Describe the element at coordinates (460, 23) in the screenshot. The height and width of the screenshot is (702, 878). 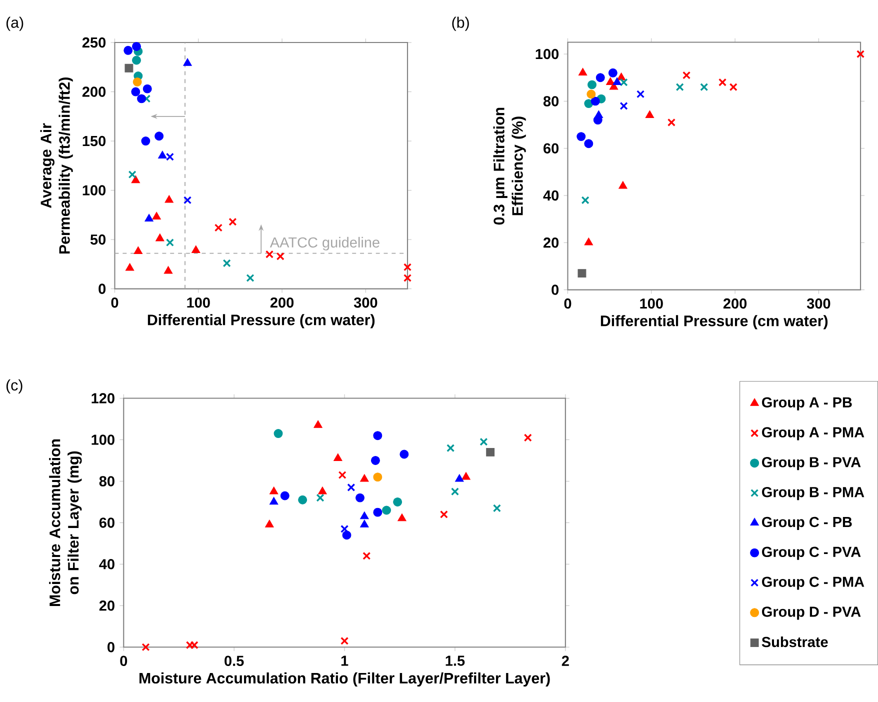
I see `text: (b)` at that location.